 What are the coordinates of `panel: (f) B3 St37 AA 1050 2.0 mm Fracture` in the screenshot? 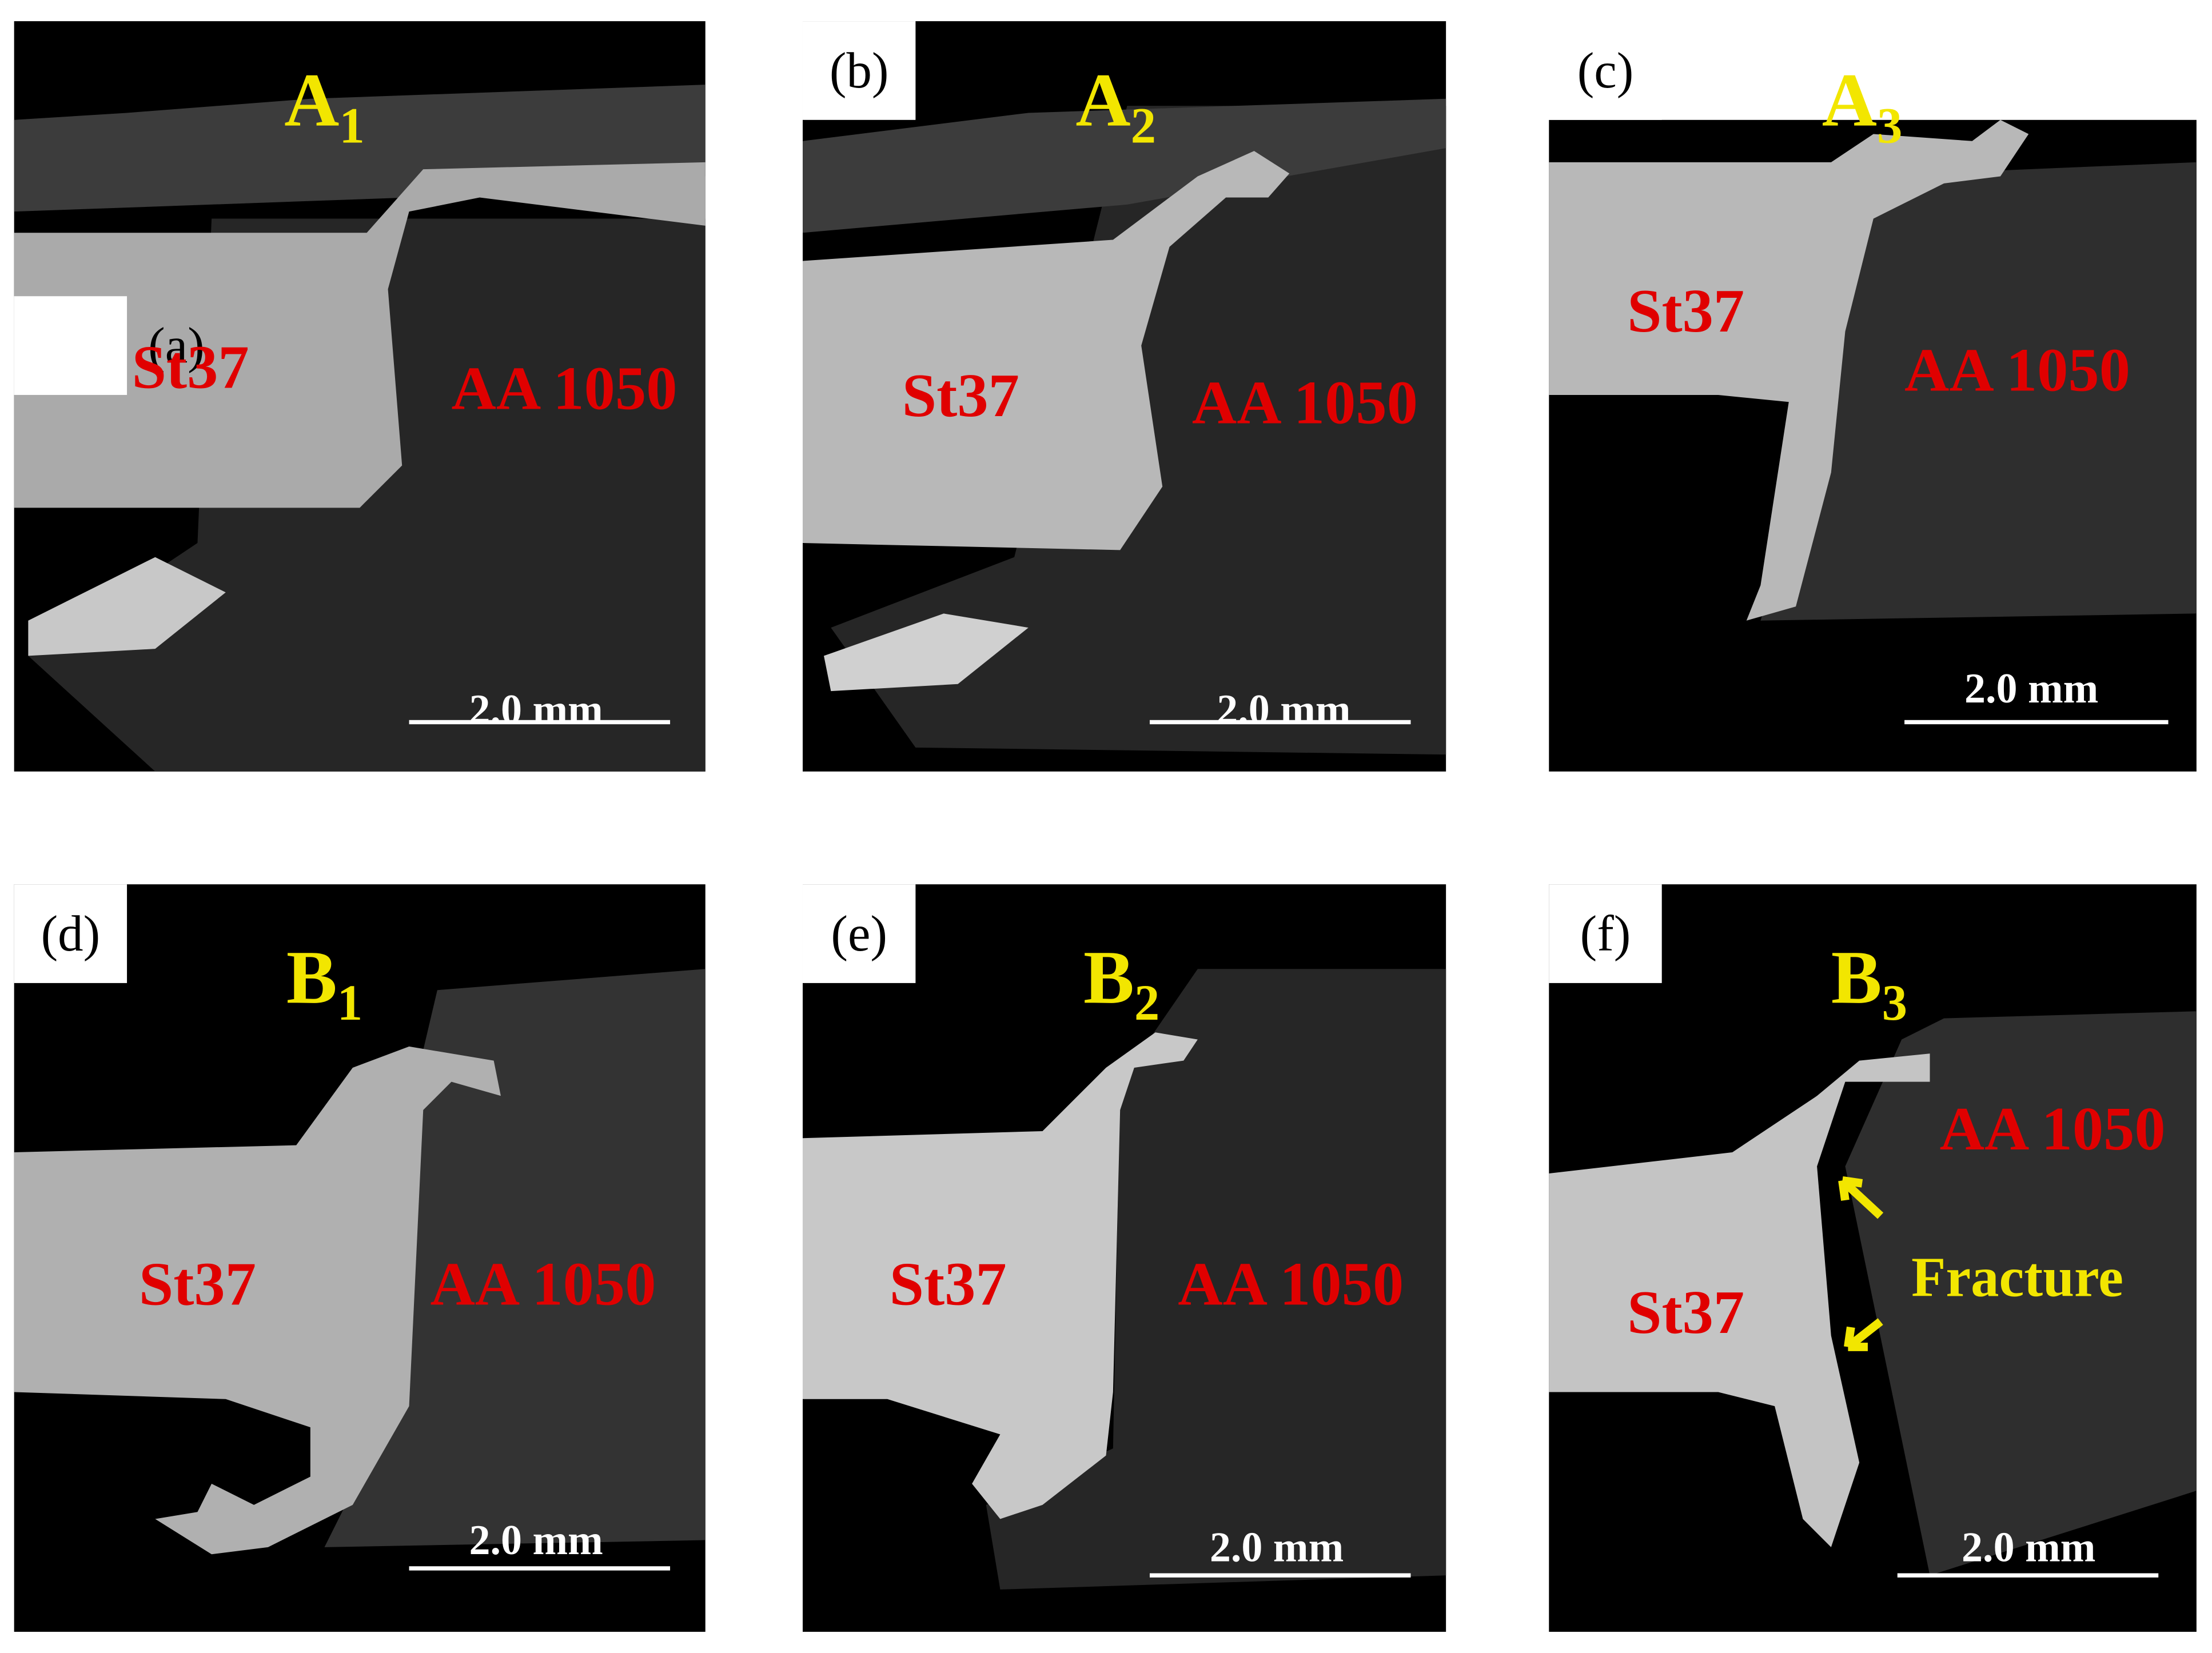 It's located at (1873, 1258).